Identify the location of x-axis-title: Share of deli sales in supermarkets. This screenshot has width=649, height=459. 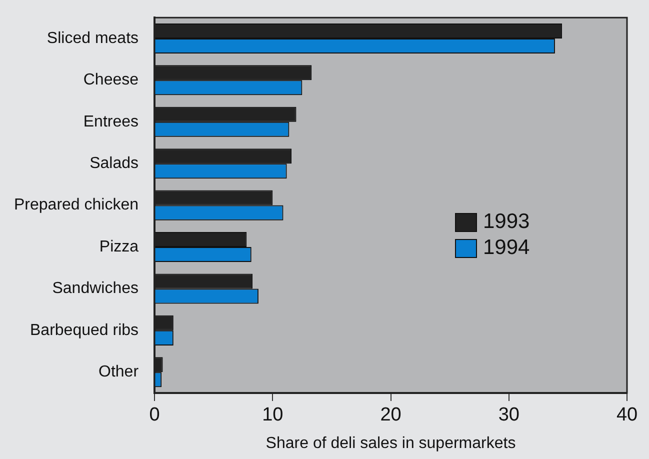
(391, 443).